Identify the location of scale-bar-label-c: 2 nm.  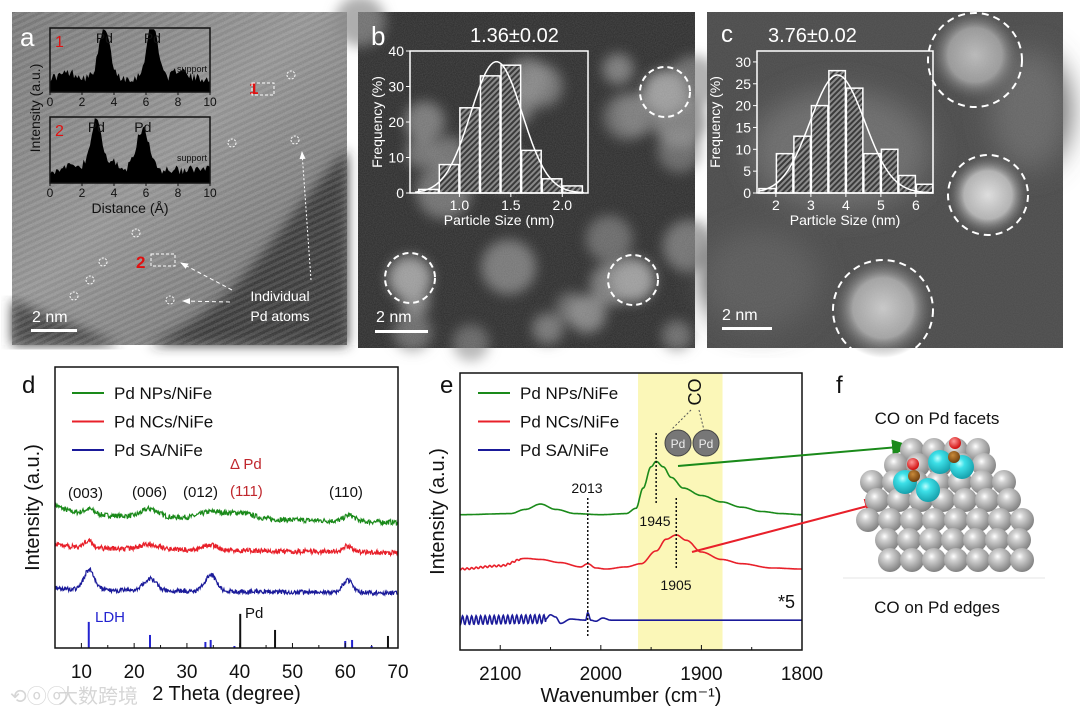
(740, 315).